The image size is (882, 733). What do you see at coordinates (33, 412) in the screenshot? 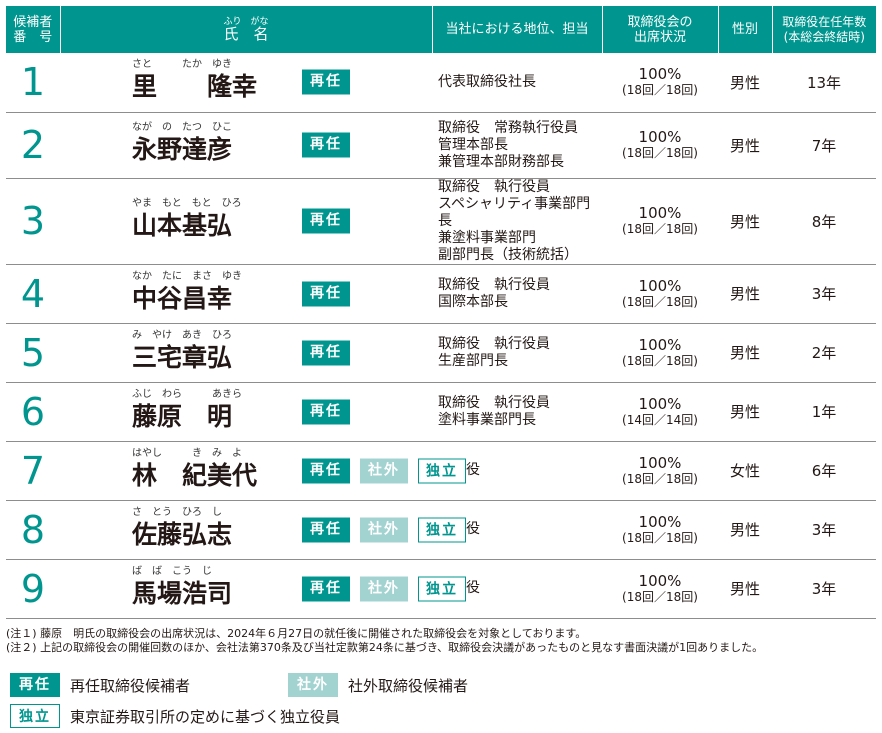
I see `candidate-number: 6` at bounding box center [33, 412].